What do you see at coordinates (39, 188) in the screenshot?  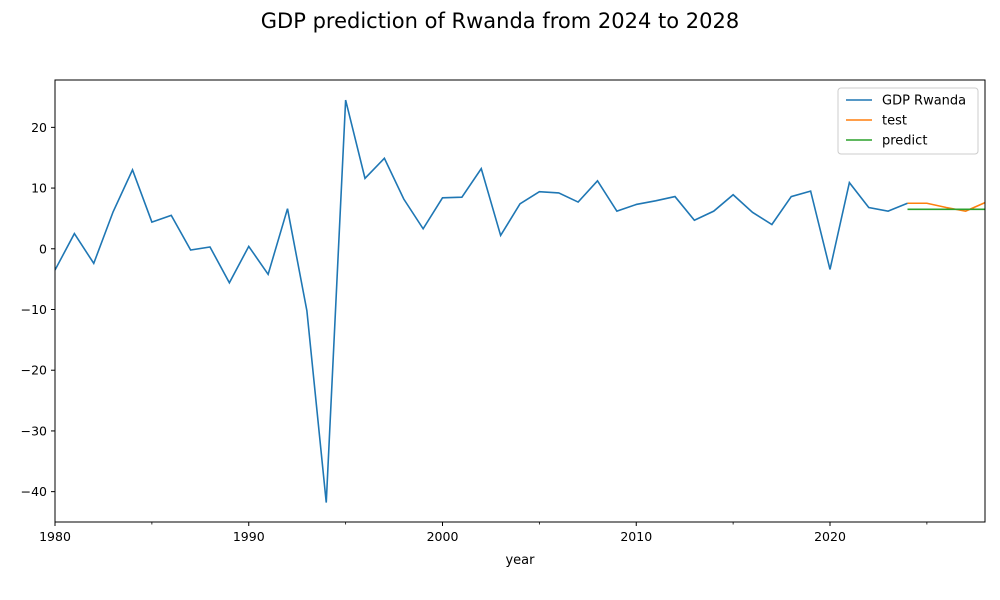 I see `y-tick-label: 10` at bounding box center [39, 188].